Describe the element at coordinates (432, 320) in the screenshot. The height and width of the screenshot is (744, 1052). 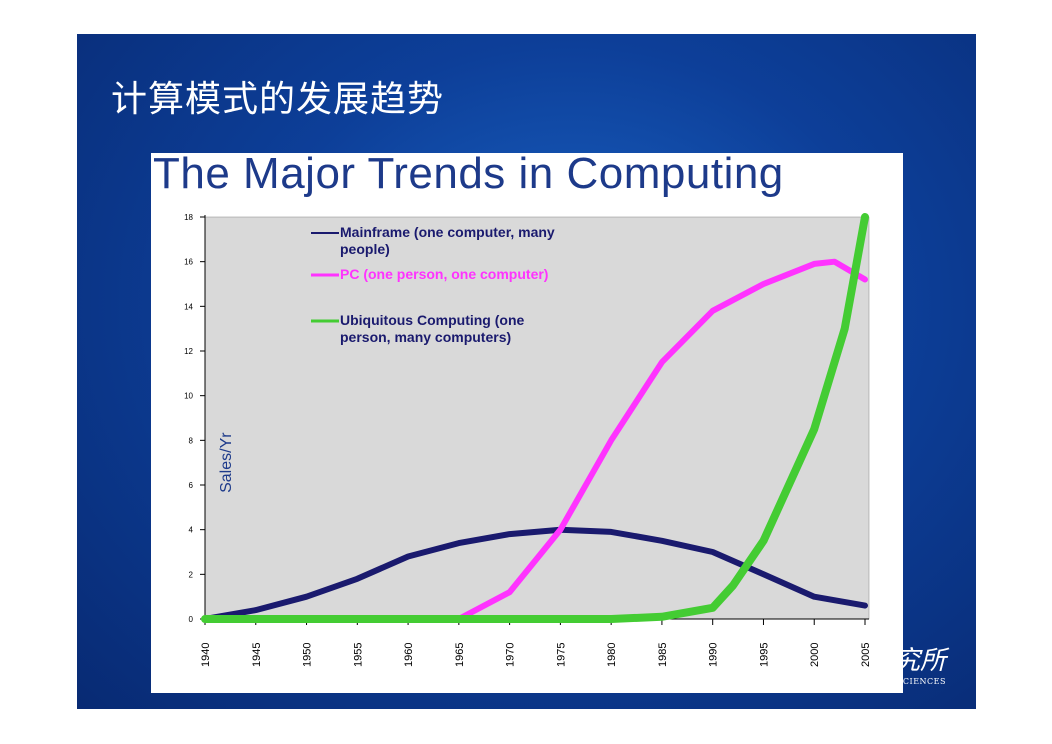
I see `legend-entry-line: Ubiquitous Computing (one` at that location.